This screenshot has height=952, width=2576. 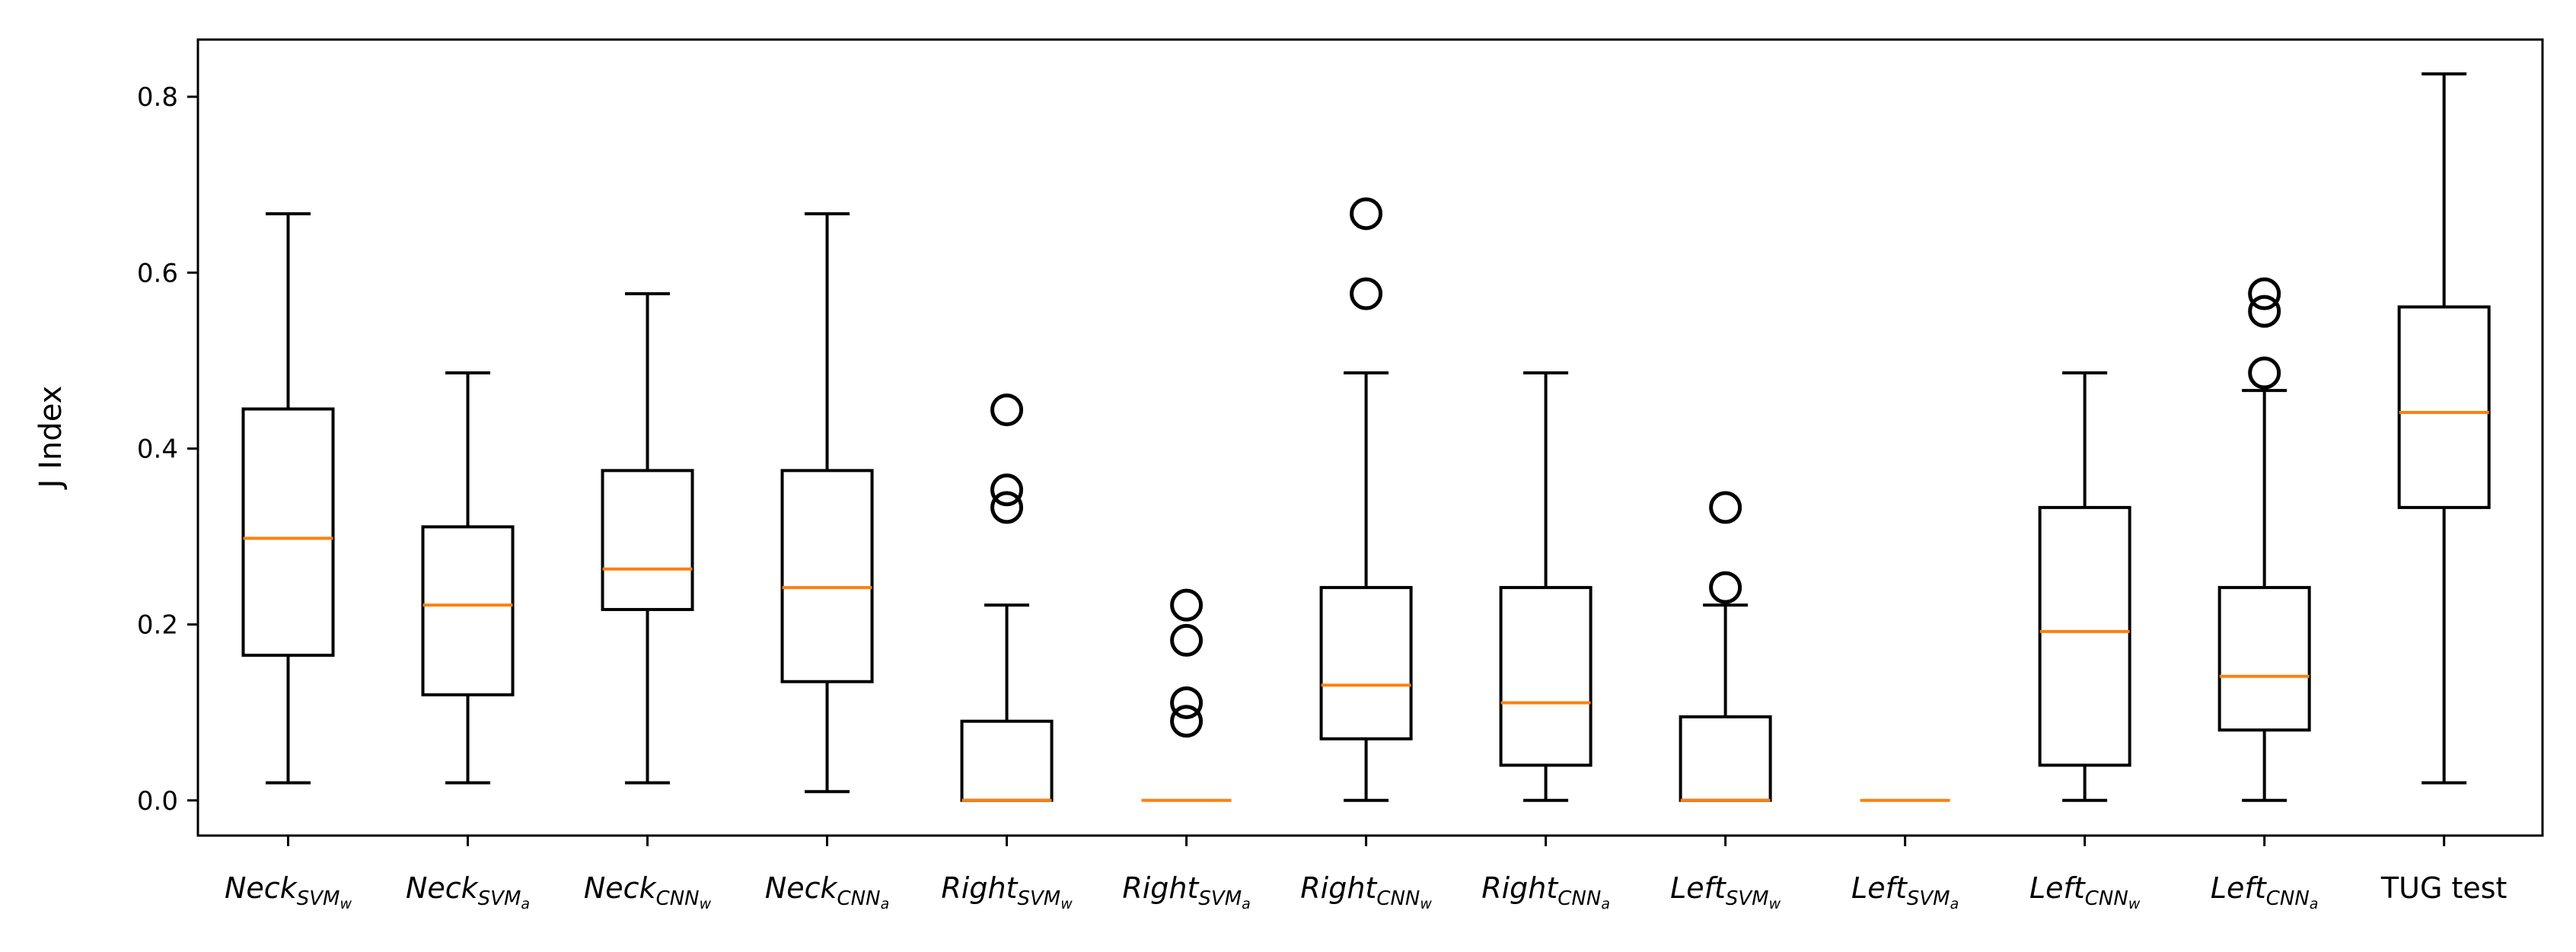 What do you see at coordinates (648, 891) in the screenshot?
I see `x-tick-label: NeckCNNw` at bounding box center [648, 891].